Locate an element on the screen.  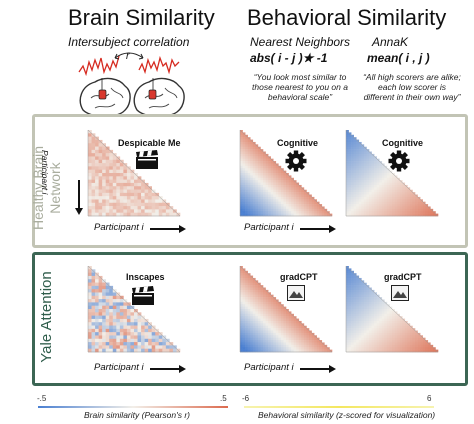
behavior-colorbar is located at coordinates (339, 407).